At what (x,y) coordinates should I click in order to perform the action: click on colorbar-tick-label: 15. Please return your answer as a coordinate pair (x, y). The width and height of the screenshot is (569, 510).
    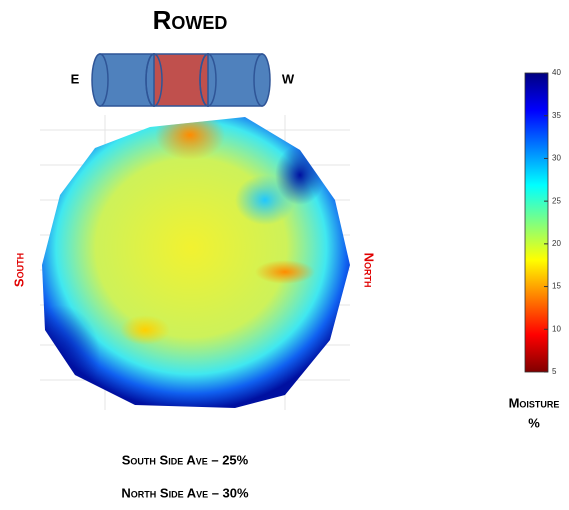
    Looking at the image, I should click on (556, 286).